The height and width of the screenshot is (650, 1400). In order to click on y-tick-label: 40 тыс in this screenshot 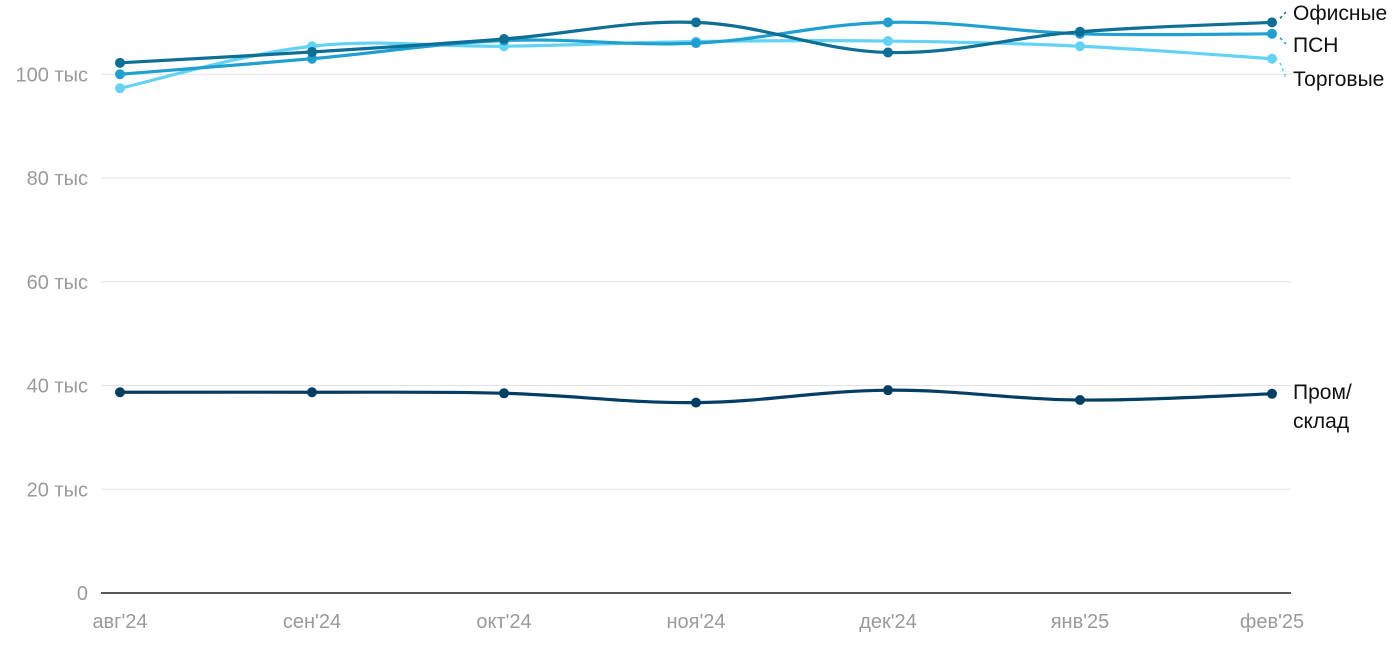, I will do `click(57, 387)`.